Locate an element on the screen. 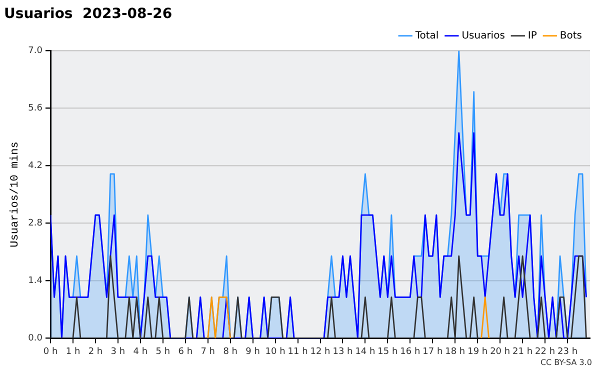 This screenshot has width=600, height=370. text: CC BY-SA 3.0 is located at coordinates (566, 363).